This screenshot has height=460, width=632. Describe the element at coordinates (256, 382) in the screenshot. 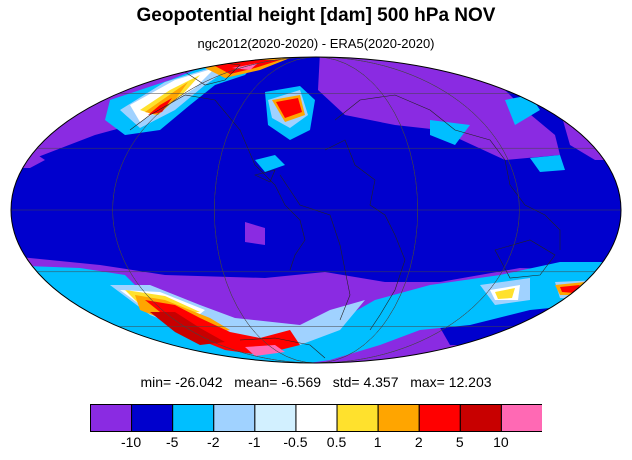

I see `mean-label: mean=` at that location.